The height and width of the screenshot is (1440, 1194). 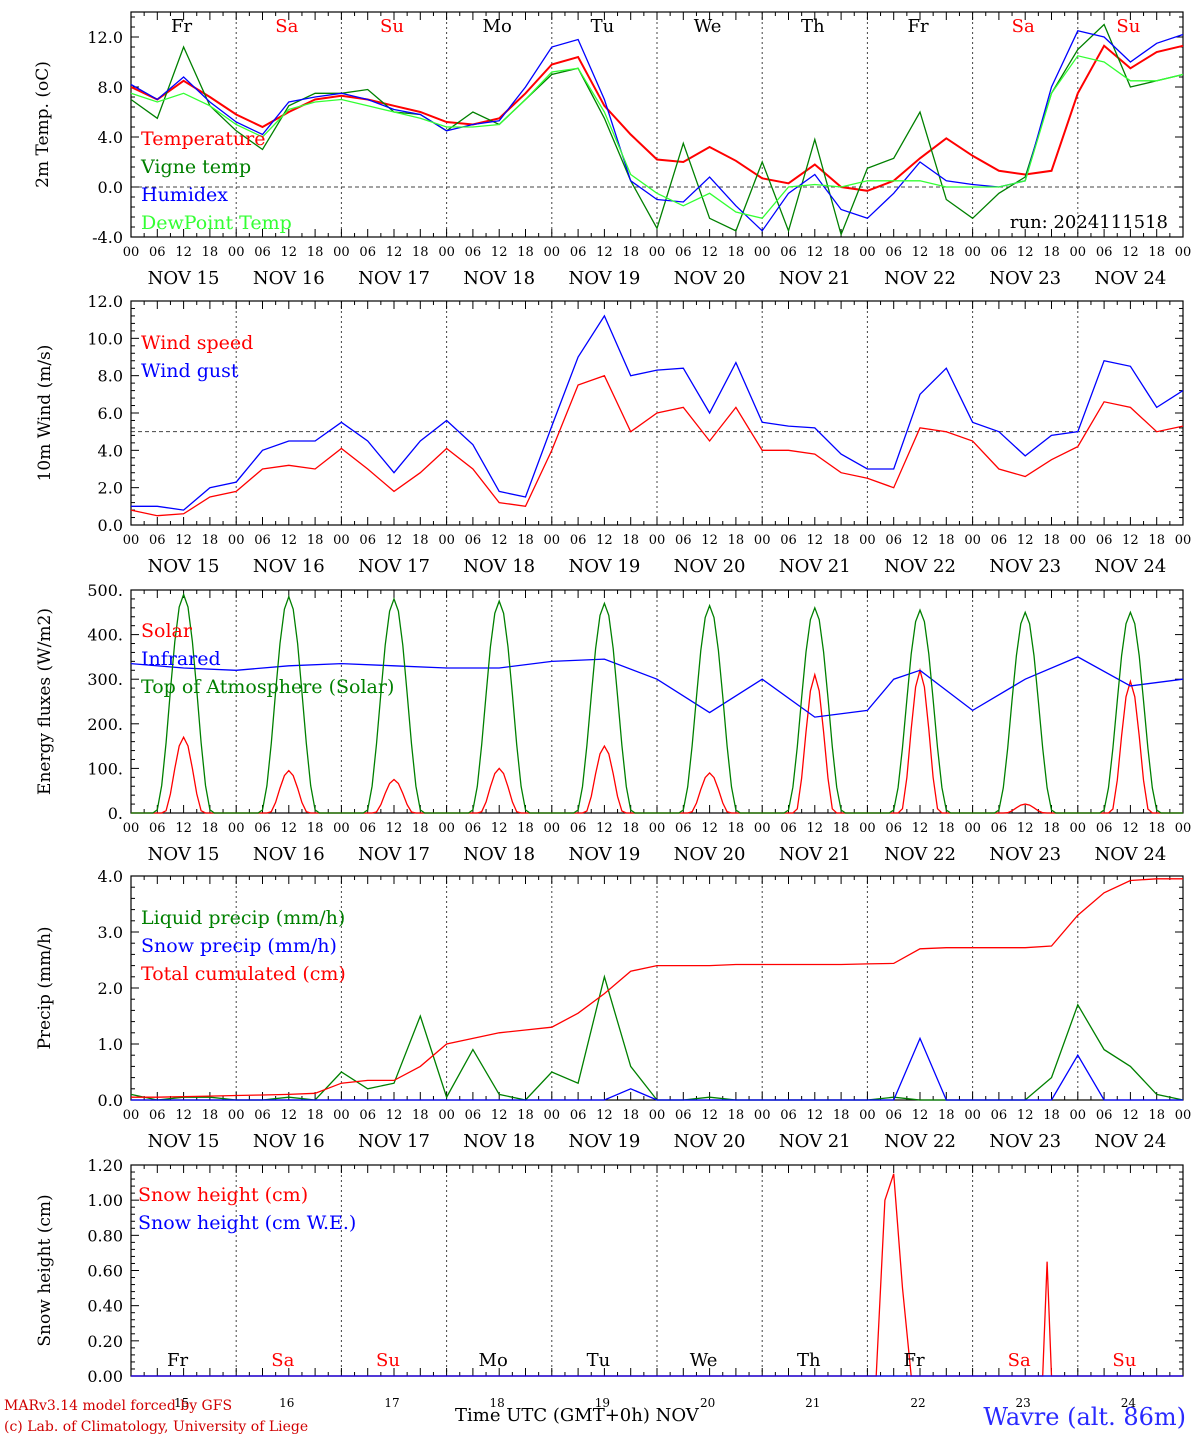 What do you see at coordinates (657, 130) in the screenshot?
I see `series-vigne-temp` at bounding box center [657, 130].